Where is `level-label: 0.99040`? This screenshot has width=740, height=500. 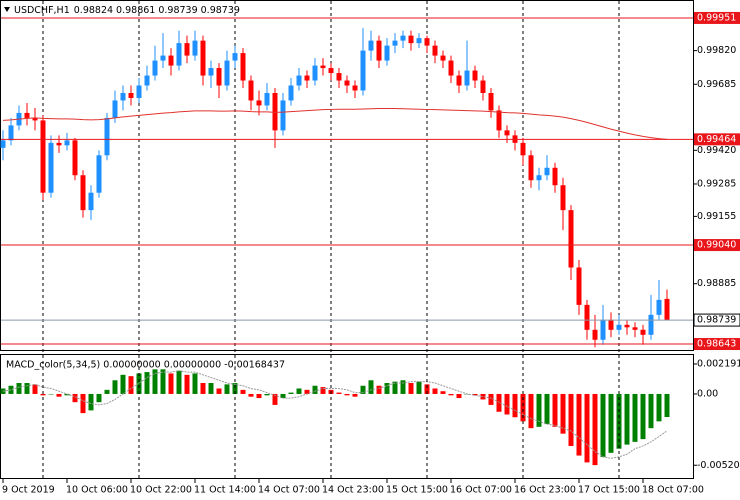
level-label: 0.99040 is located at coordinates (716, 245).